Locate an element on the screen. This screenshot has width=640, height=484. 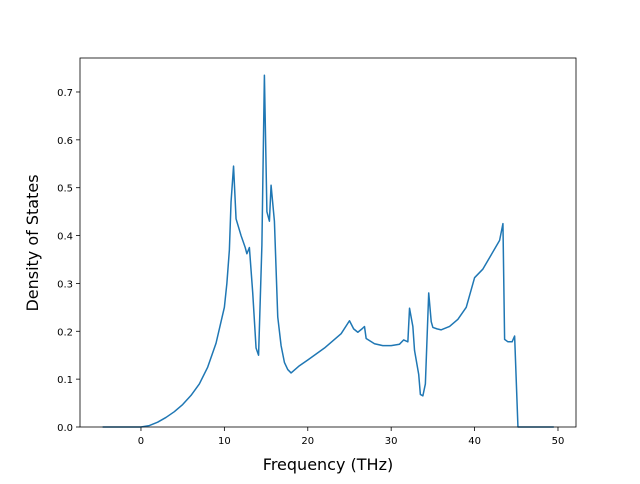
x-tick-label: 20 is located at coordinates (307, 441).